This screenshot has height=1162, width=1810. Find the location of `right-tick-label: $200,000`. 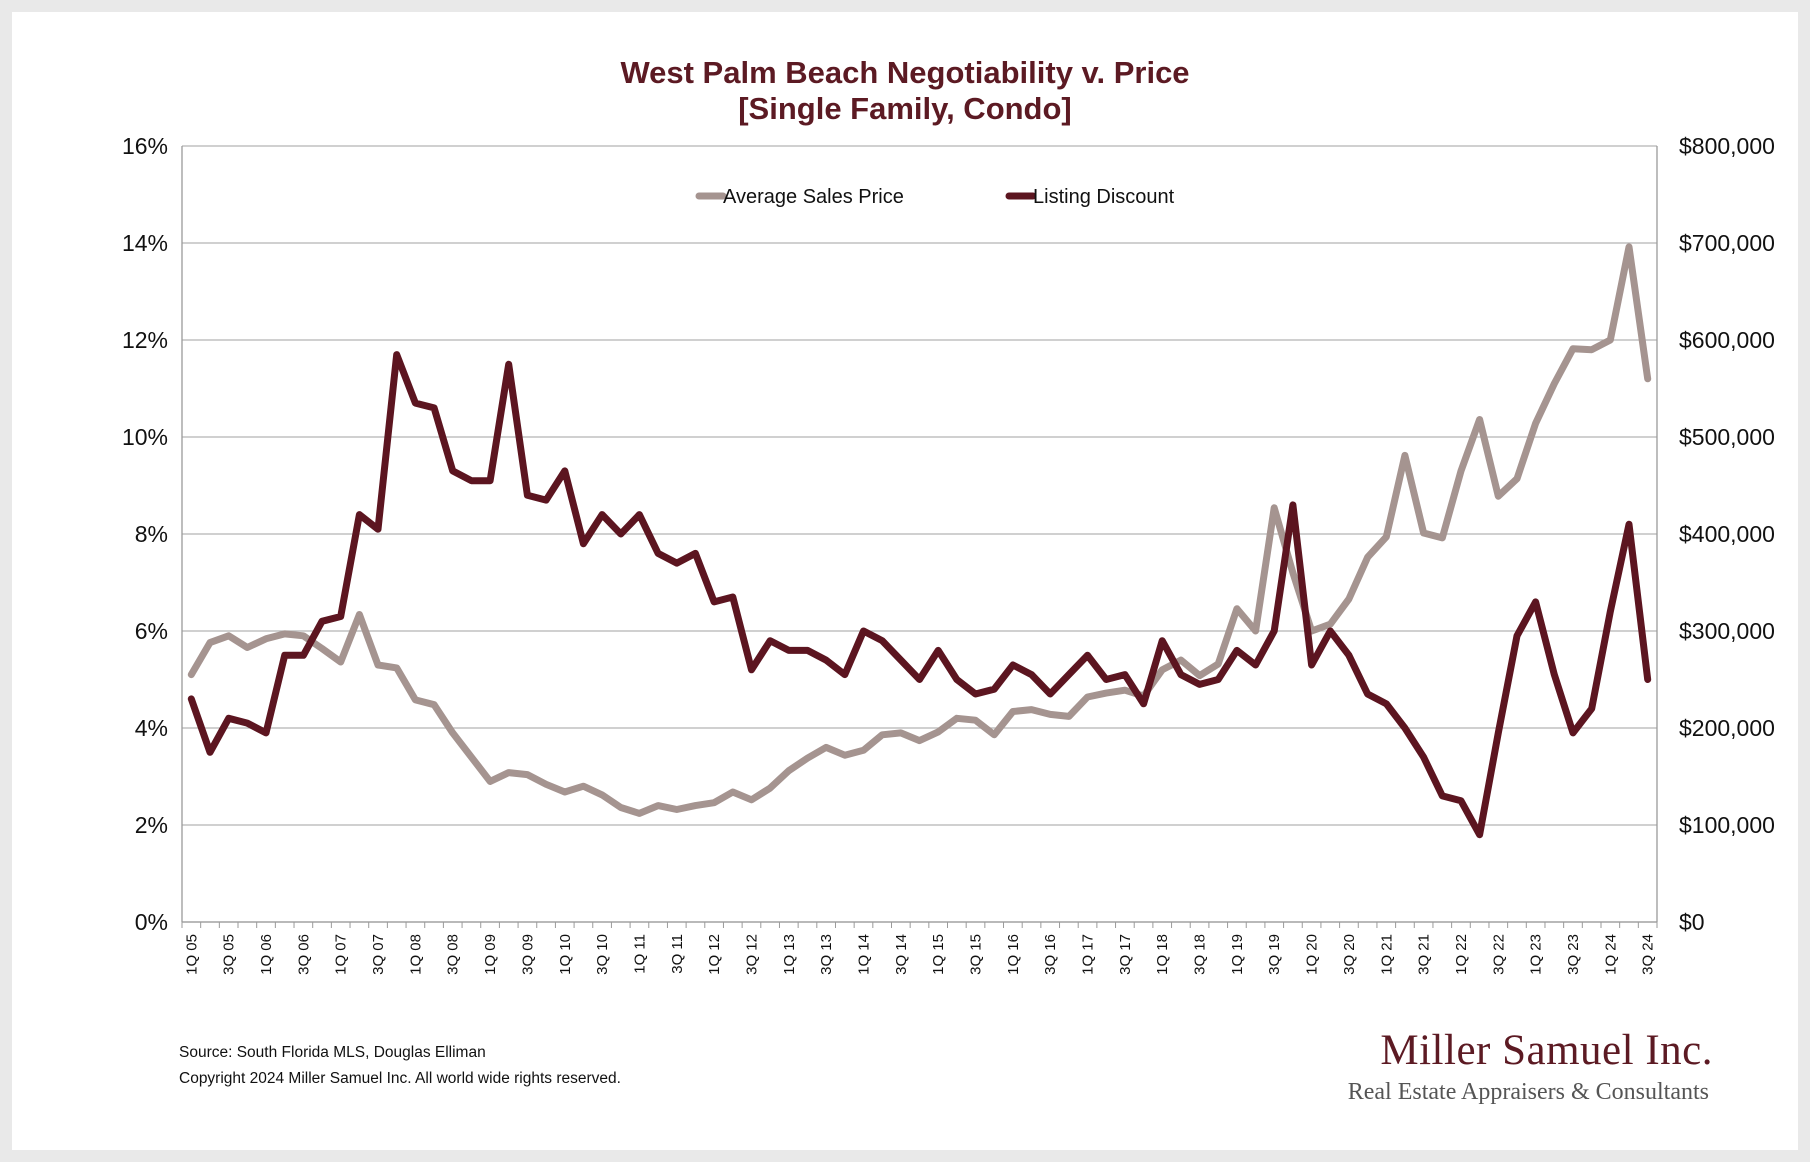

right-tick-label: $200,000 is located at coordinates (1727, 728).